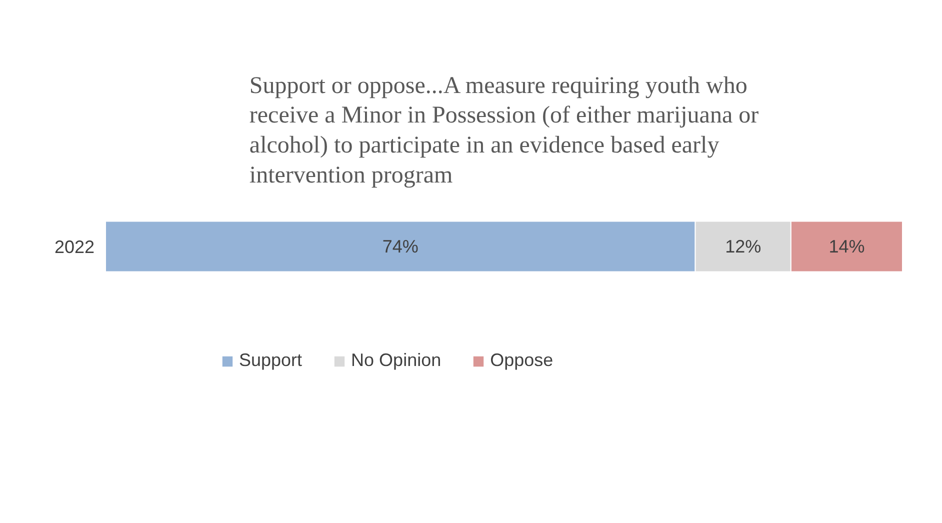  What do you see at coordinates (743, 246) in the screenshot?
I see `data-label: 12%` at bounding box center [743, 246].